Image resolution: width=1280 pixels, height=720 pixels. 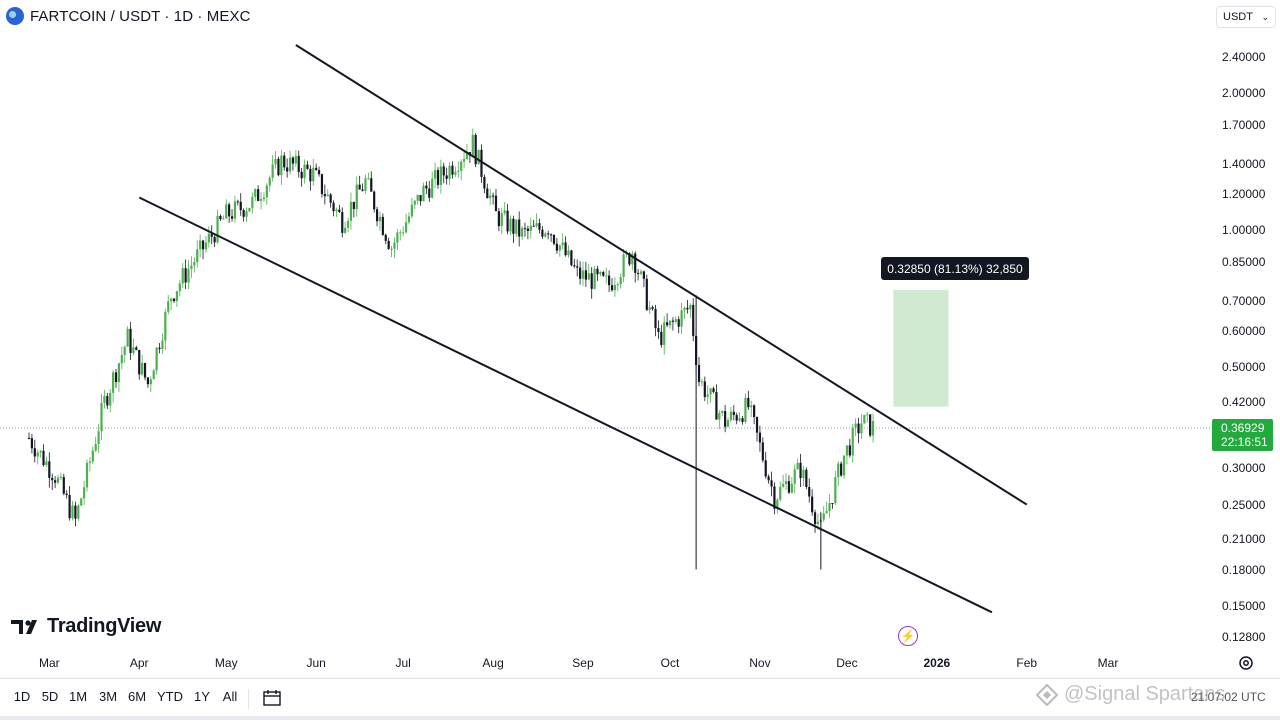 What do you see at coordinates (170, 696) in the screenshot?
I see `range-button-ytd: YTD` at bounding box center [170, 696].